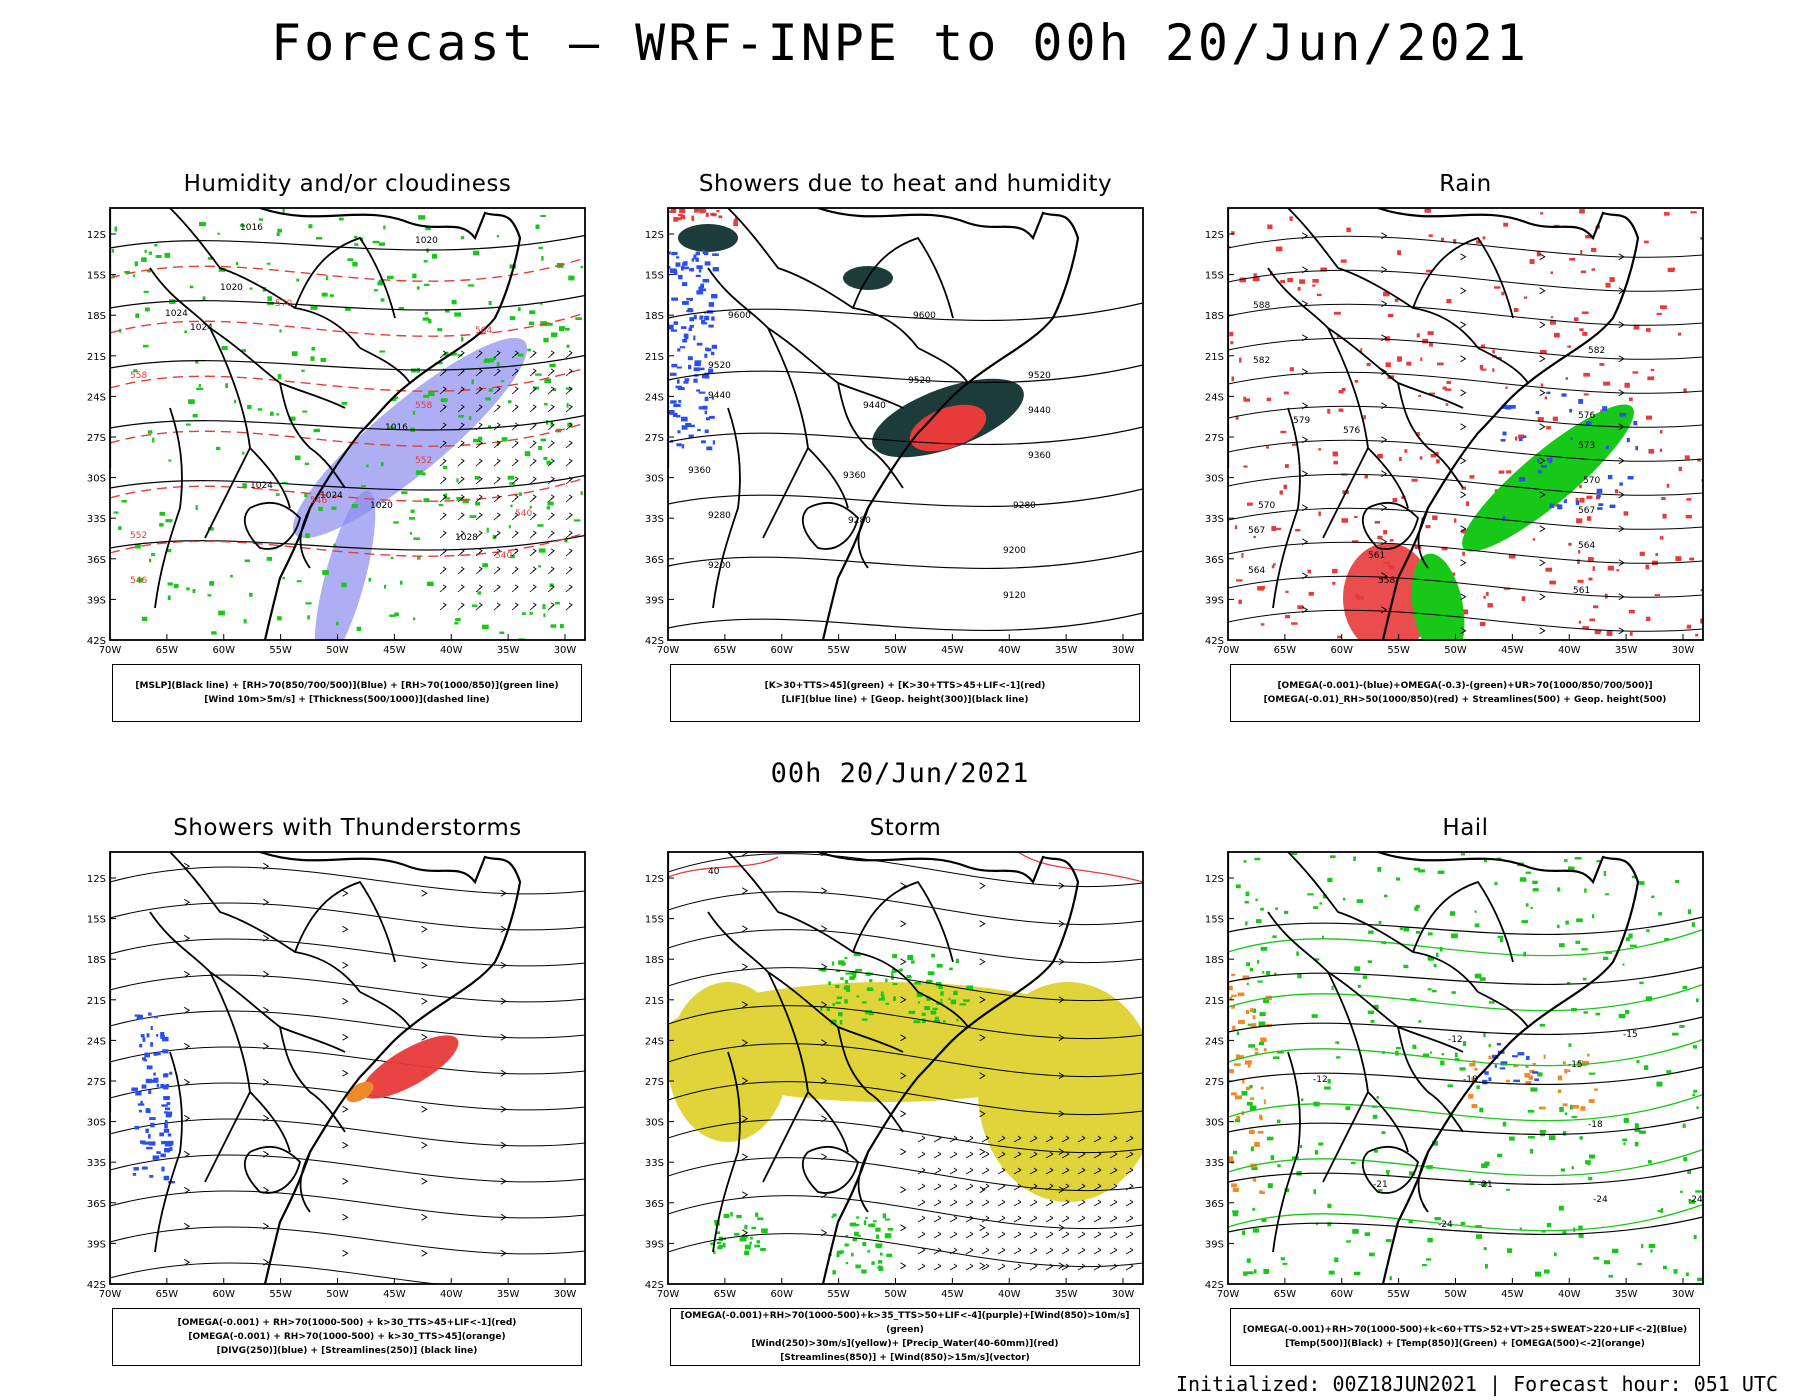 The image size is (1800, 1400). What do you see at coordinates (1630, 1035) in the screenshot?
I see `contour-label: -15` at bounding box center [1630, 1035].